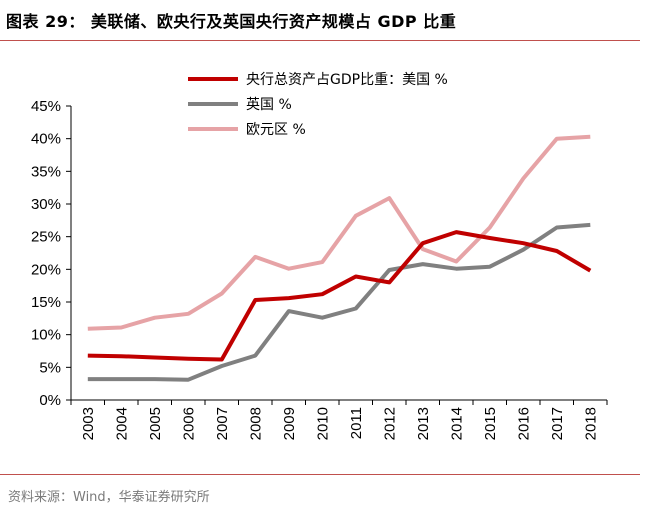 The image size is (645, 517). What do you see at coordinates (46, 204) in the screenshot?
I see `y-tick-label: 30%` at bounding box center [46, 204].